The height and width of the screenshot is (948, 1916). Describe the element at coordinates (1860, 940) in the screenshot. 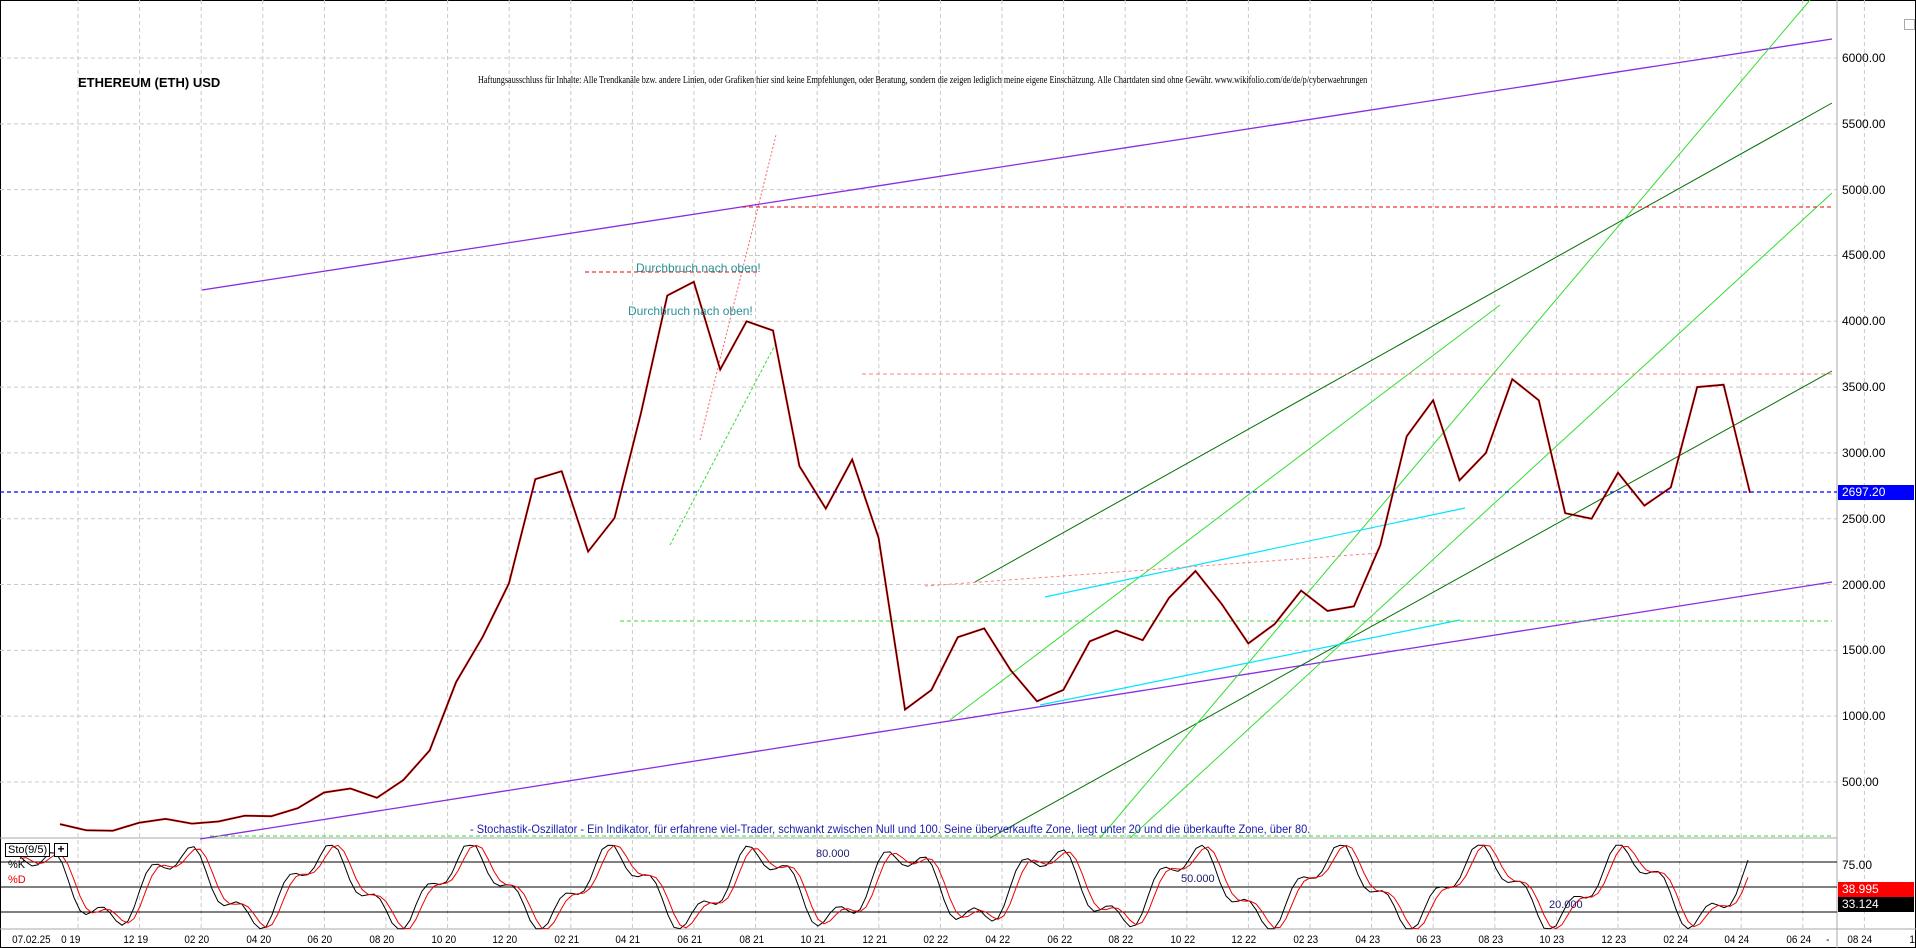

I see `time-tick: 08 24` at that location.